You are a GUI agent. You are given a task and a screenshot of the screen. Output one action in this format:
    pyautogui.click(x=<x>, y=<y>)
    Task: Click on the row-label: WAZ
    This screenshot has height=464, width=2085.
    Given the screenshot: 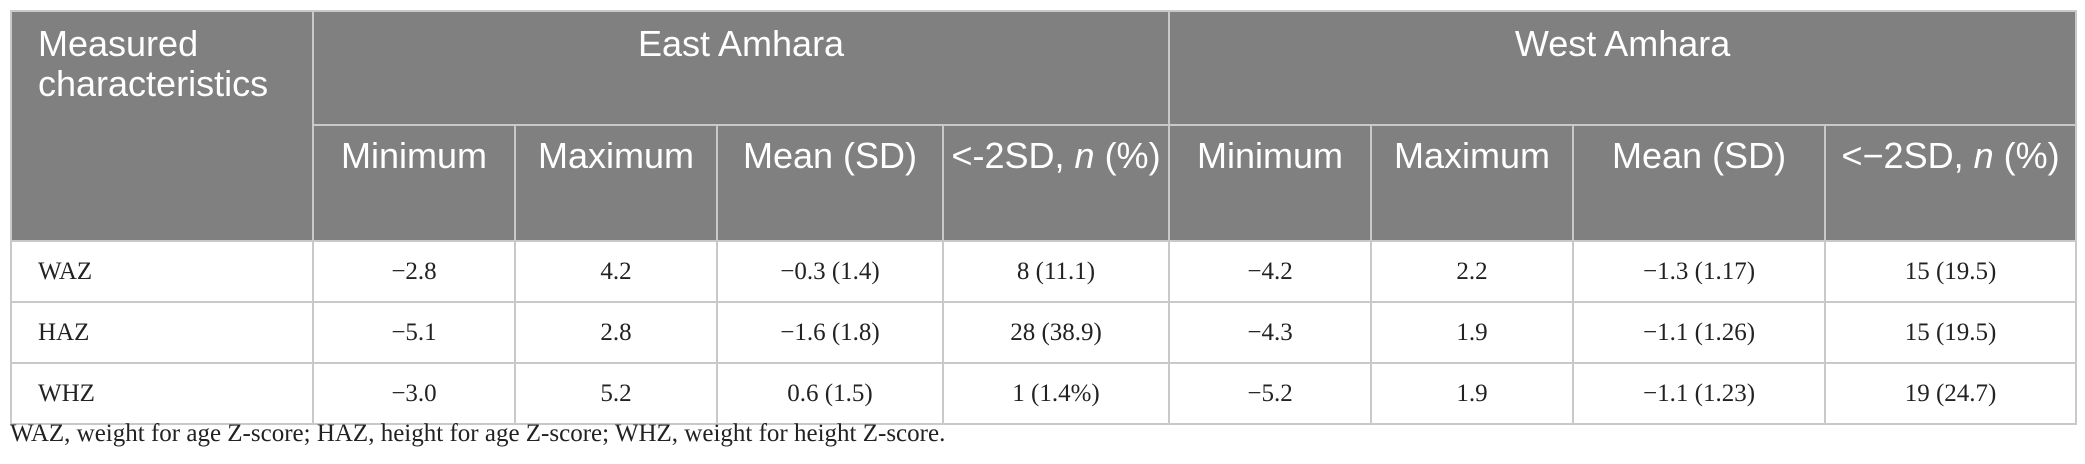 What is the action you would take?
    pyautogui.click(x=162, y=271)
    